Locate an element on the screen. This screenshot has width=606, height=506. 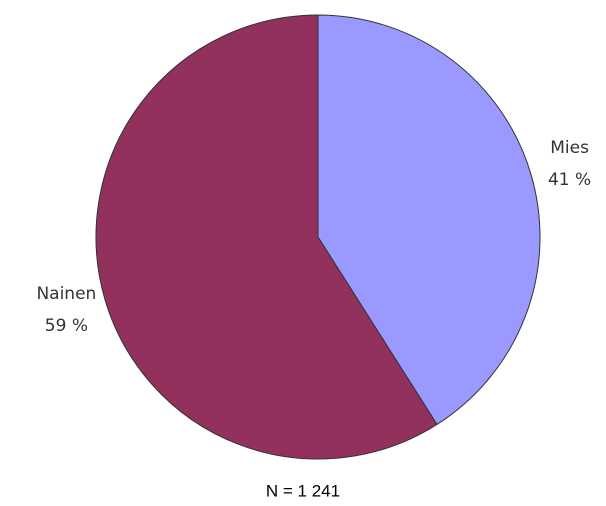
slice-label: Nainen is located at coordinates (66, 294).